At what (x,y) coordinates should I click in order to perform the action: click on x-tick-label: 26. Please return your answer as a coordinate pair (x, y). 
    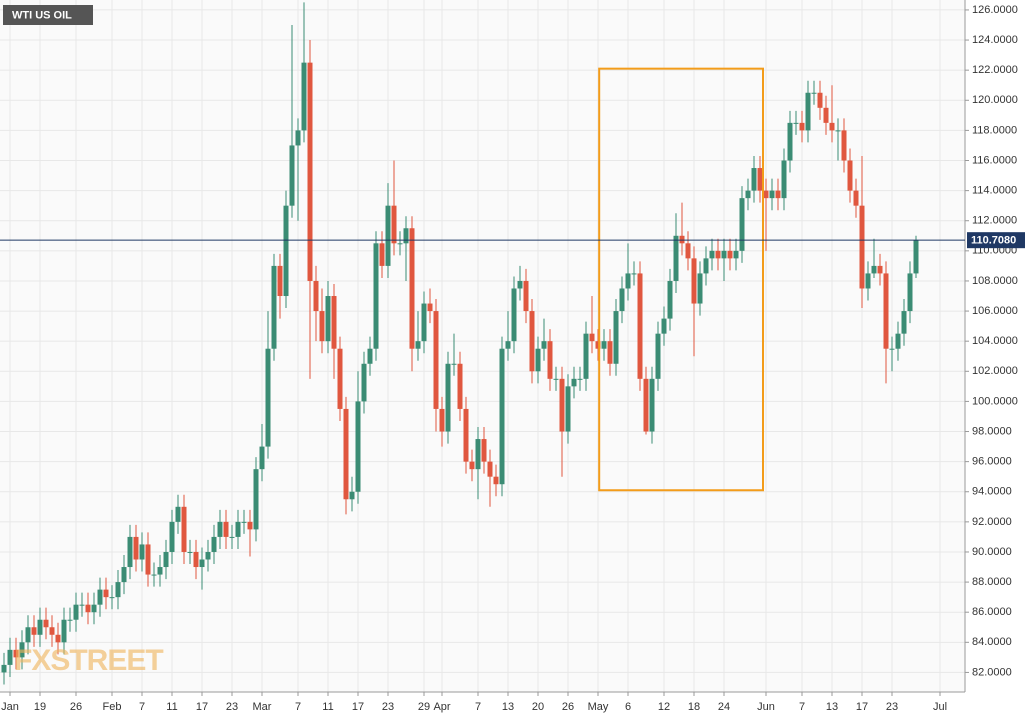
    Looking at the image, I should click on (568, 707).